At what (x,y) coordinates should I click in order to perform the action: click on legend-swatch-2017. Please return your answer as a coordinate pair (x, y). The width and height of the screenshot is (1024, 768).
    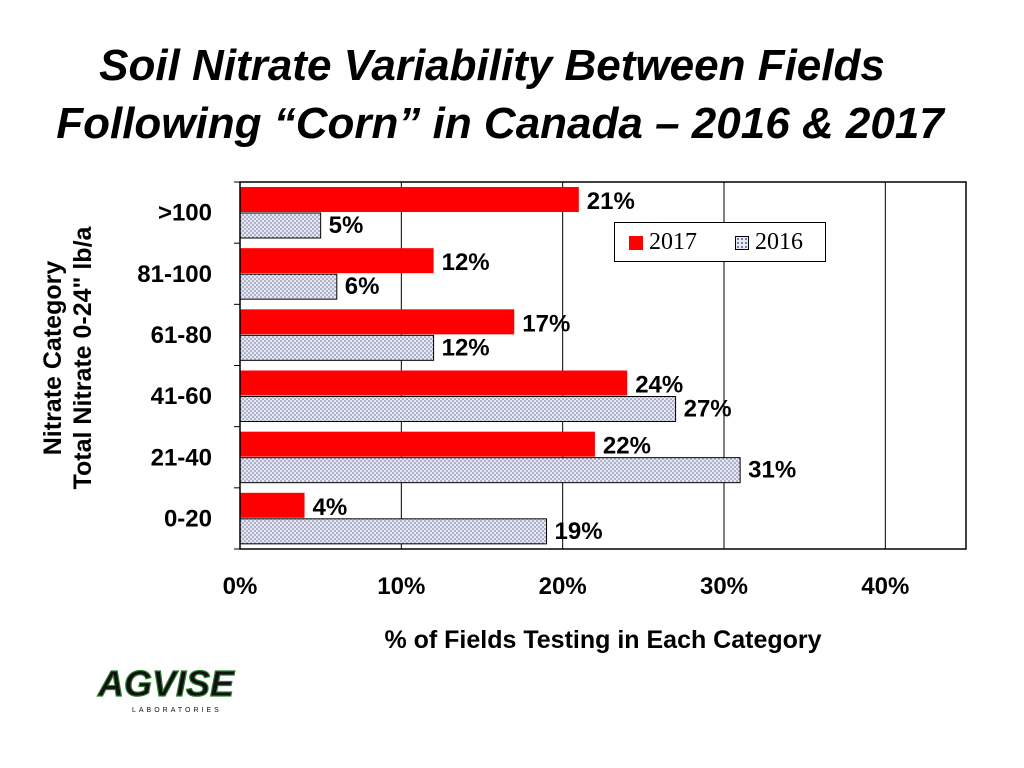
    Looking at the image, I should click on (636, 242).